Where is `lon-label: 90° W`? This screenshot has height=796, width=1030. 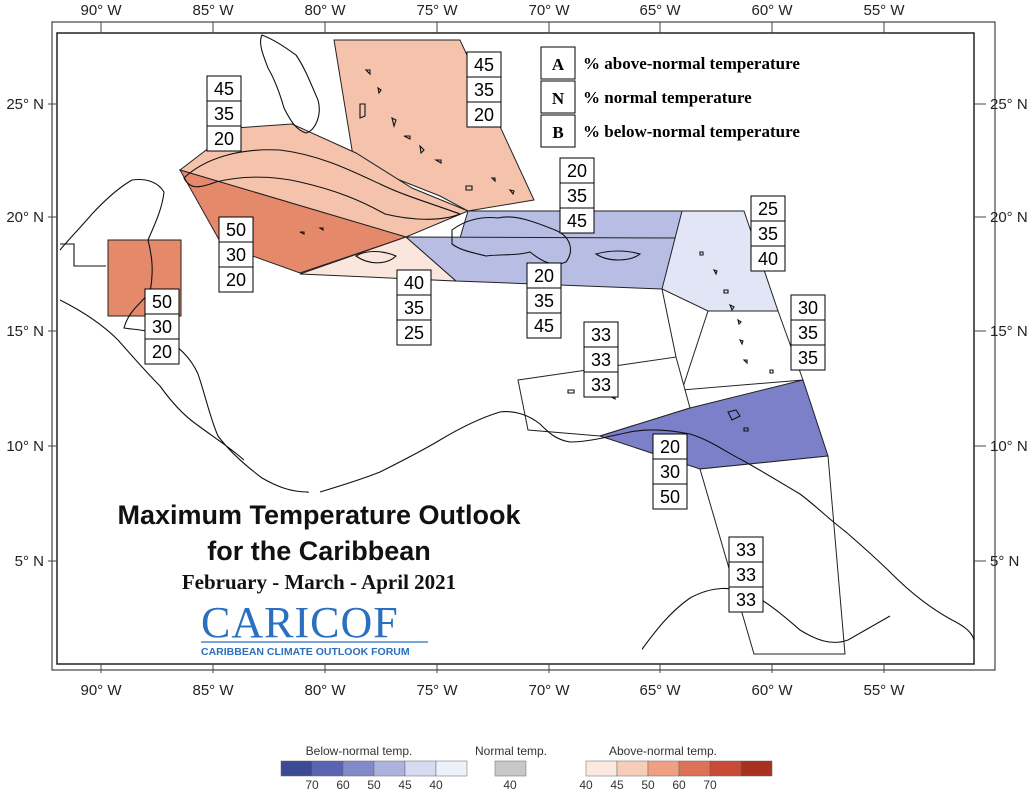
lon-label: 90° W is located at coordinates (101, 690).